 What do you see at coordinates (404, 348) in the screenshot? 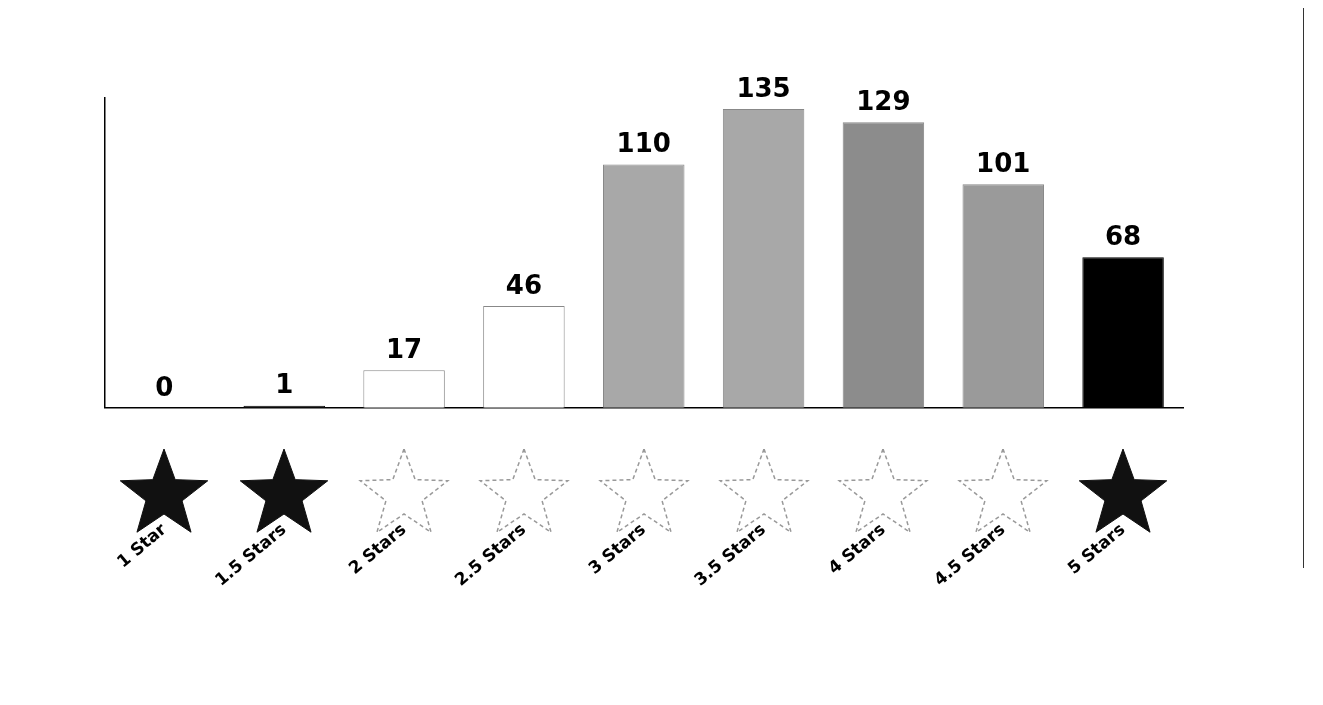
I see `data-label: 17` at bounding box center [404, 348].